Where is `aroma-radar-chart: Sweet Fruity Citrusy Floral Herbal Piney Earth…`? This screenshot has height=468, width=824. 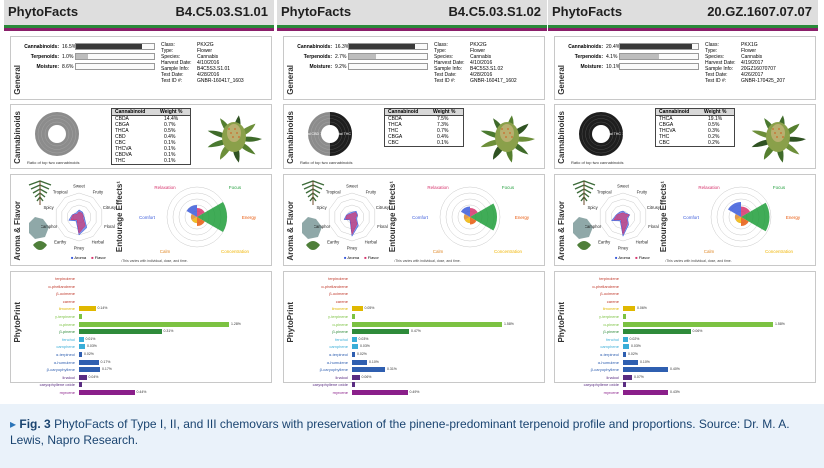
aroma-radar-chart: Sweet Fruity Citrusy Floral Herbal Piney Earth… is located at coordinates (351, 217).